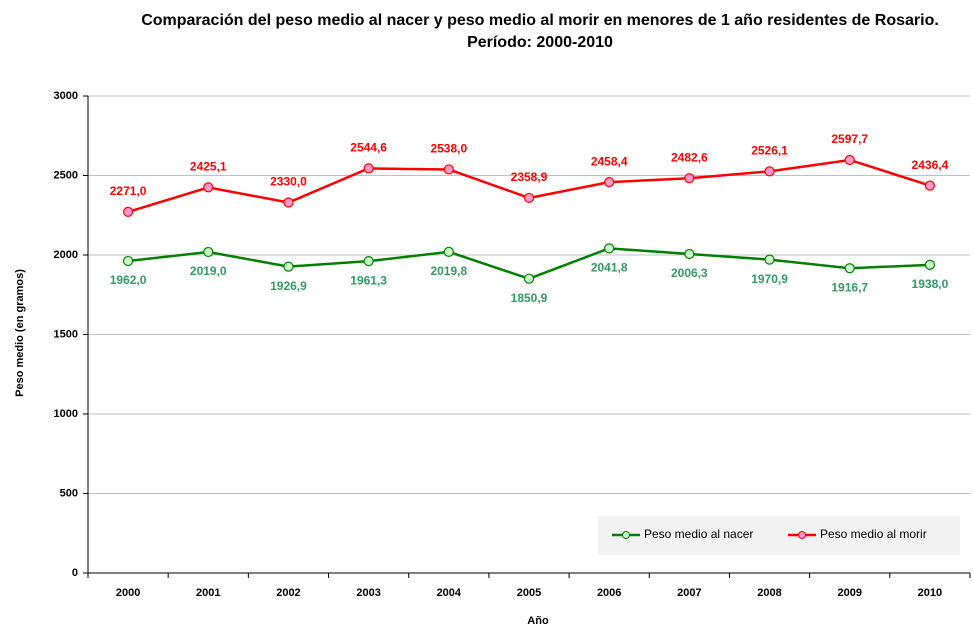  I want to click on y-tick-label: 2000, so click(66, 255).